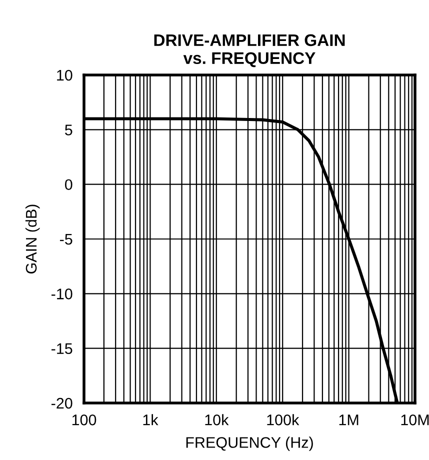  I want to click on y-tick-label: -15, so click(61, 348).